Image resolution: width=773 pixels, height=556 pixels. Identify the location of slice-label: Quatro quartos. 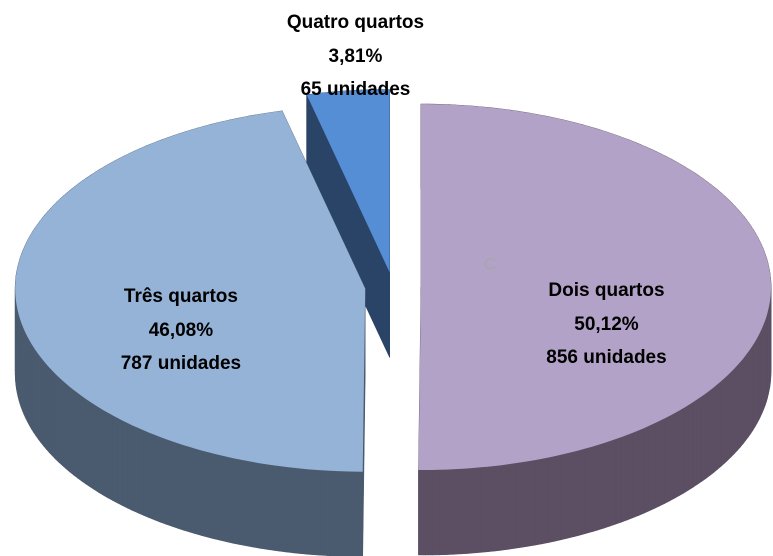
(355, 22).